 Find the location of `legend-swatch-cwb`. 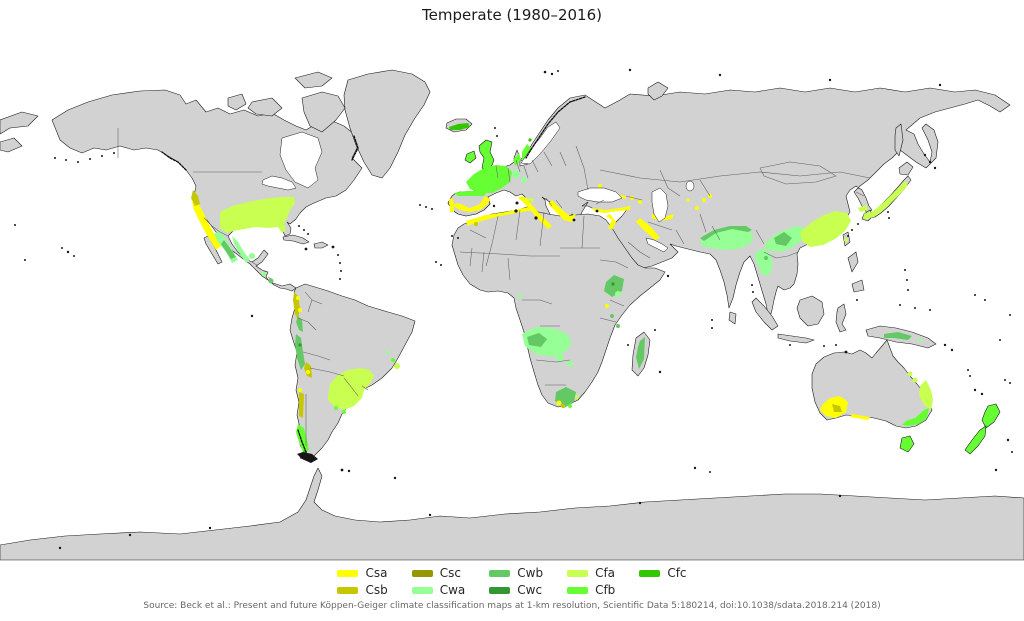

legend-swatch-cwb is located at coordinates (500, 573).